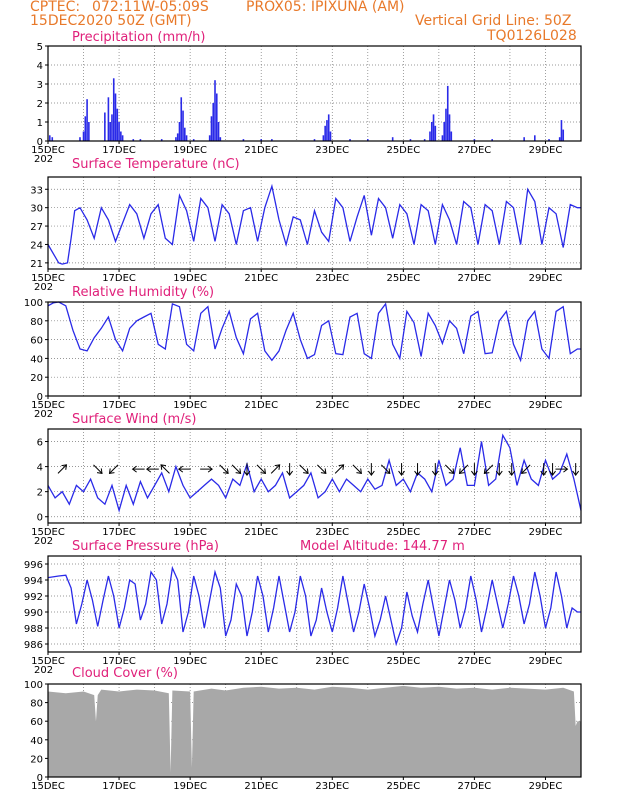 The height and width of the screenshot is (800, 618). I want to click on pressure-xtick-label: 15DEC, so click(48, 661).